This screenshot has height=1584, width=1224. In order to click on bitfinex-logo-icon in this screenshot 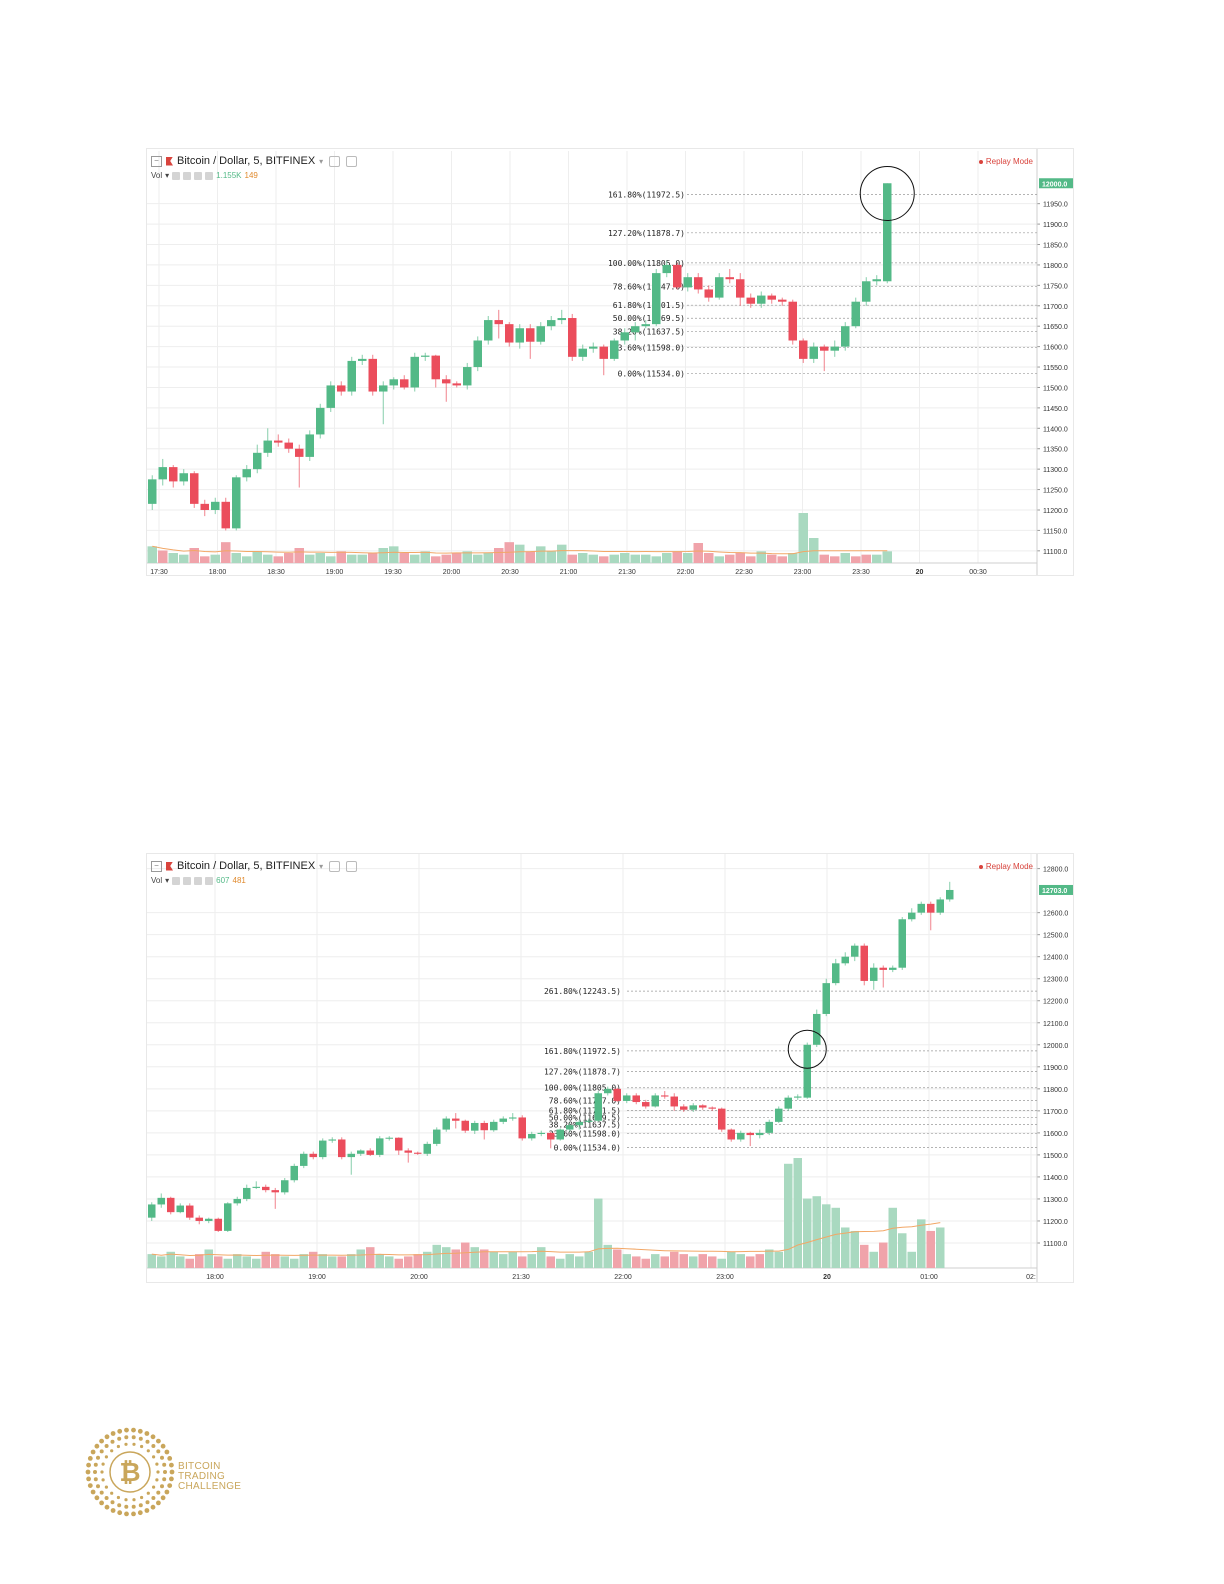, I will do `click(169, 161)`.